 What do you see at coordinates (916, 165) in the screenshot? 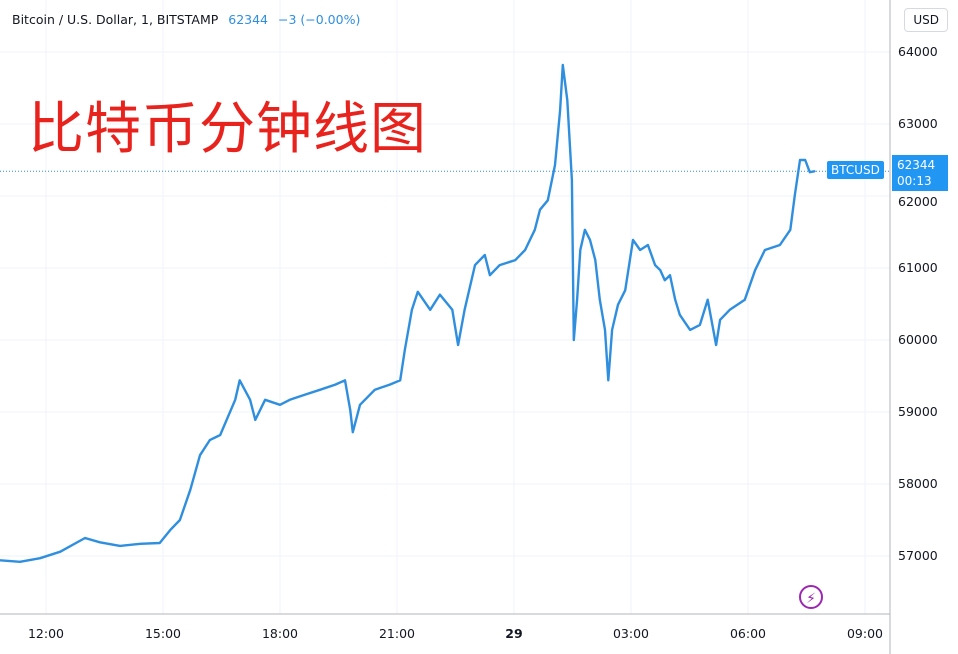
I see `price-tag-value: 62344` at bounding box center [916, 165].